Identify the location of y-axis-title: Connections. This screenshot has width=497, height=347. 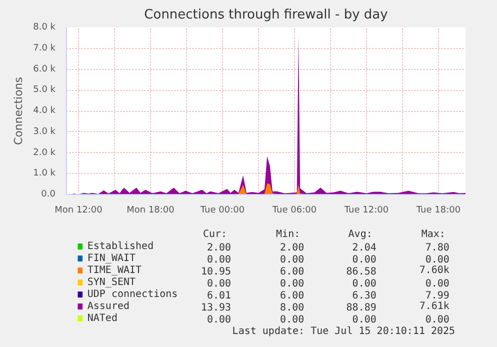
(19, 110).